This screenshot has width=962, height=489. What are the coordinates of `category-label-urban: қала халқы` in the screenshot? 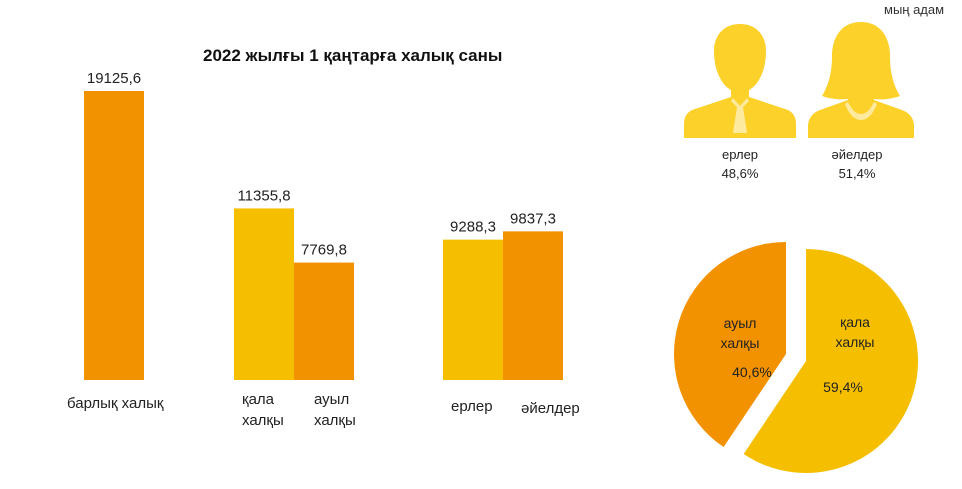 It's located at (263, 410).